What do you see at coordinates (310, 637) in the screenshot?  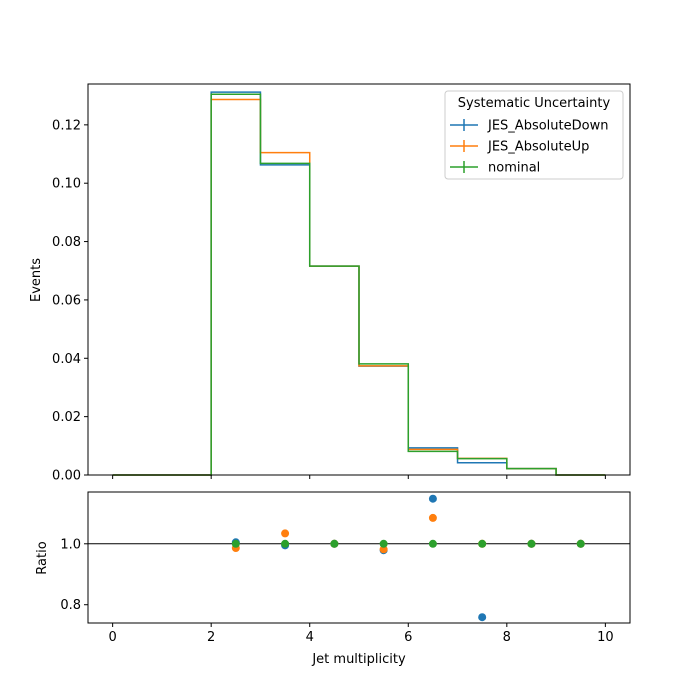 I see `x-tick-label: 4` at bounding box center [310, 637].